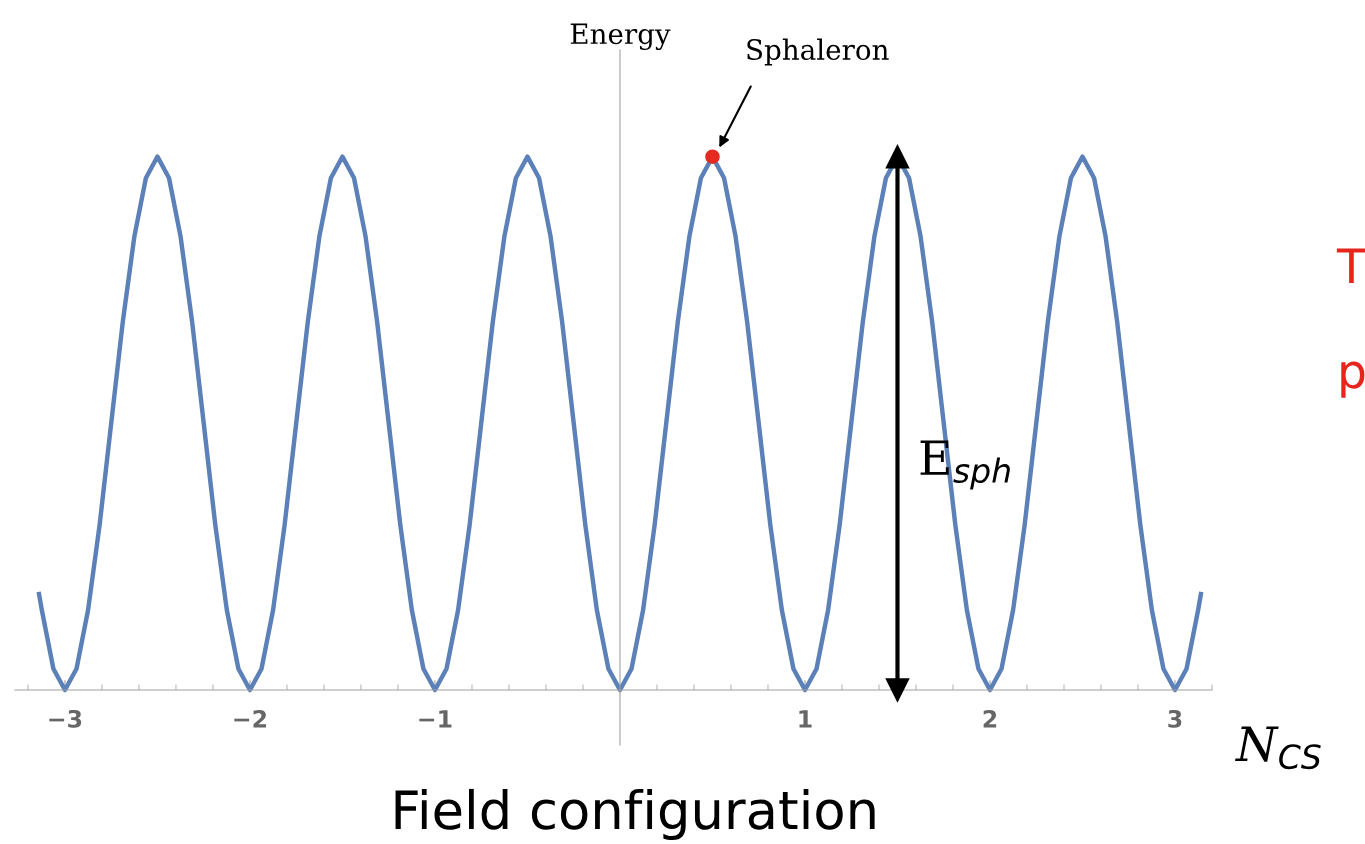 This screenshot has width=1365, height=844. Describe the element at coordinates (1278, 748) in the screenshot. I see `x-axis-title: N$_{CS}$` at that location.